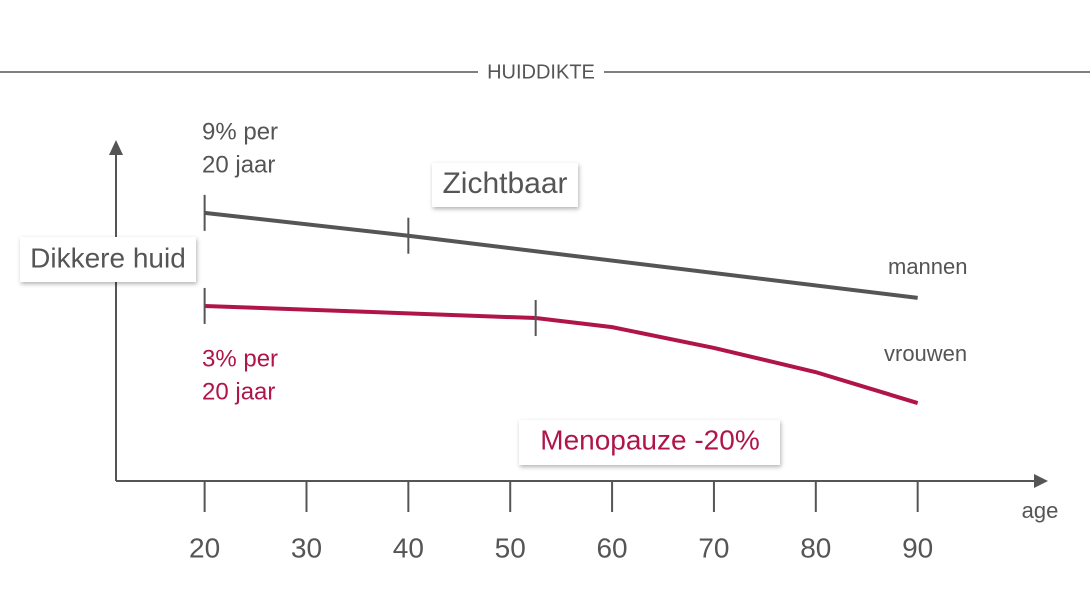 This screenshot has height=598, width=1090. Describe the element at coordinates (240, 358) in the screenshot. I see `annotation: 3% per` at that location.